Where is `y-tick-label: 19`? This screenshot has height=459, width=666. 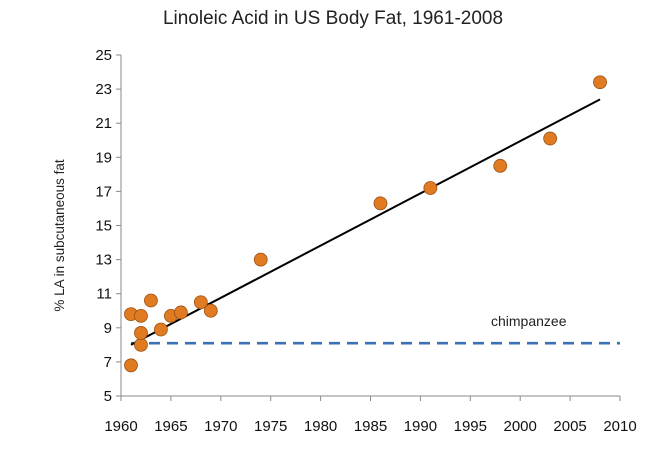
y-tick-label: 19 is located at coordinates (103, 157).